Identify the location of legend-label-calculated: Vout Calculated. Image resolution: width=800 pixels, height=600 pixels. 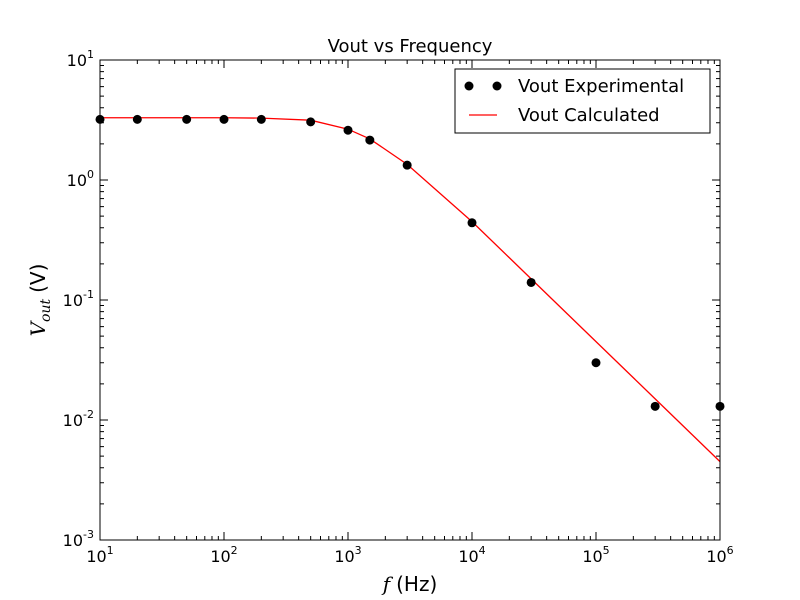
(589, 115).